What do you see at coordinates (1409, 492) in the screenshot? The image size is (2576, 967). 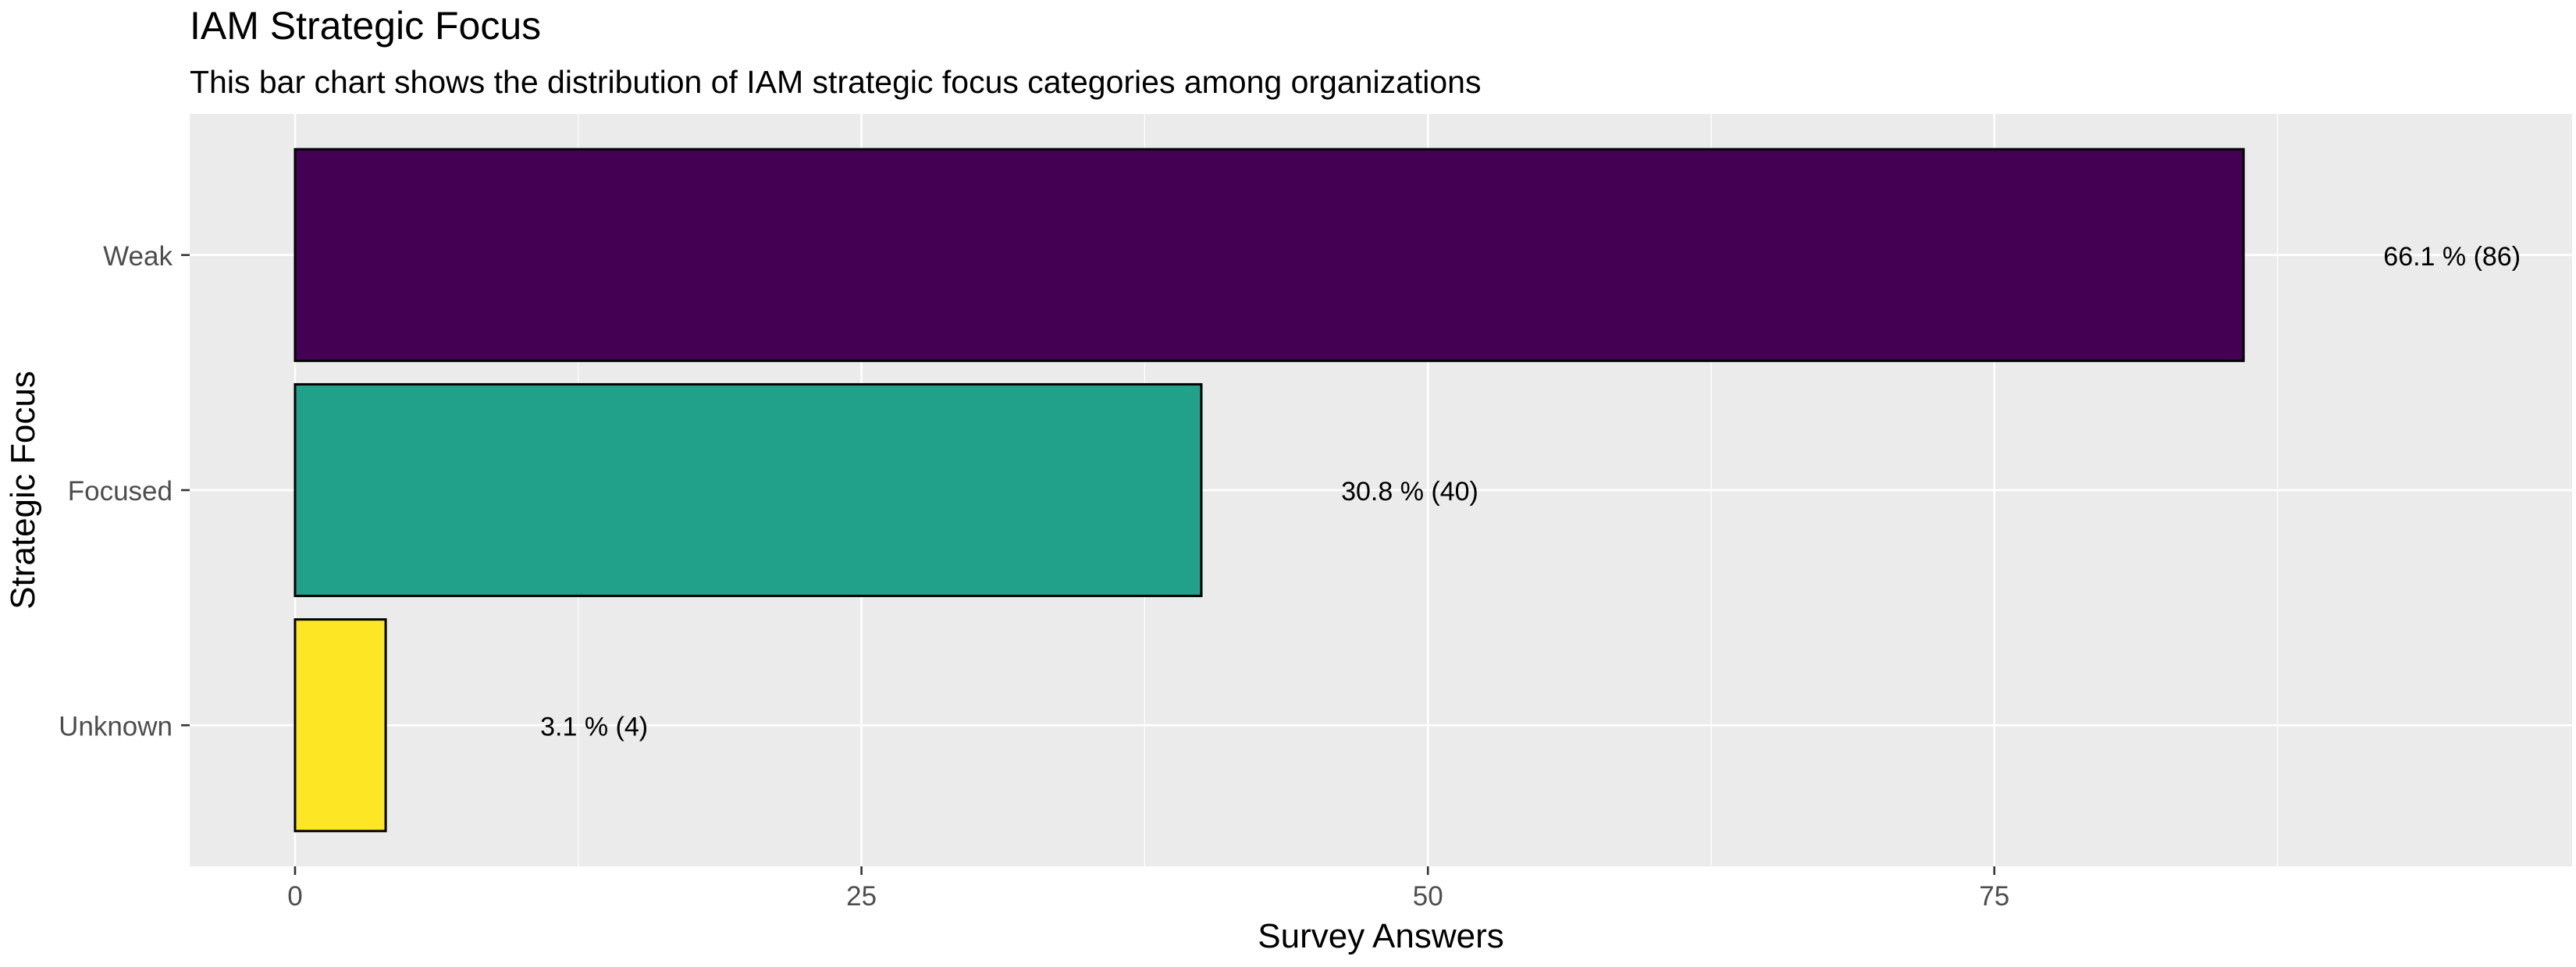 I see `data-label-focused: 30.8 % (40)` at bounding box center [1409, 492].